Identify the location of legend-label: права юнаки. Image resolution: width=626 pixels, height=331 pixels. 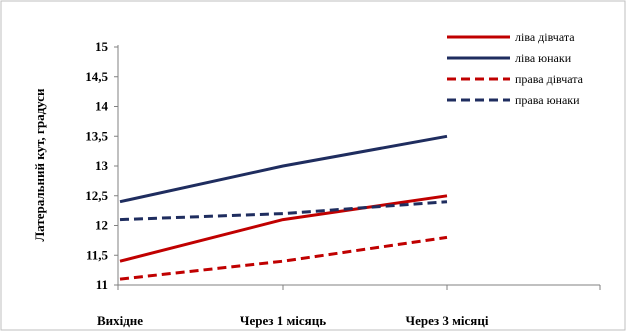
(547, 100).